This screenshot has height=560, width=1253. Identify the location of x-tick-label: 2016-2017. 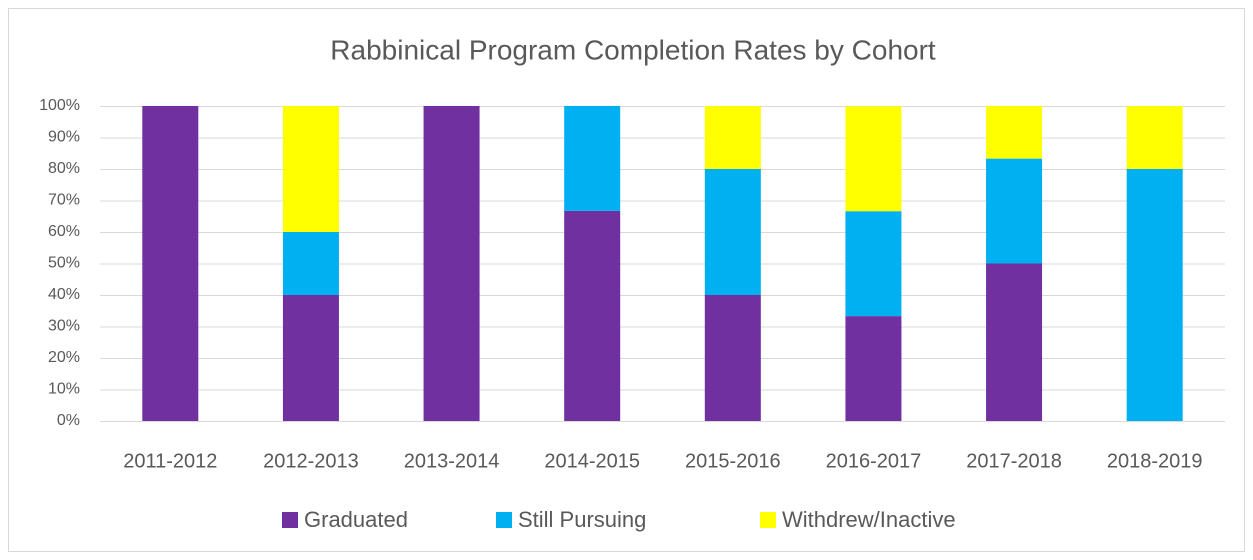
(874, 461).